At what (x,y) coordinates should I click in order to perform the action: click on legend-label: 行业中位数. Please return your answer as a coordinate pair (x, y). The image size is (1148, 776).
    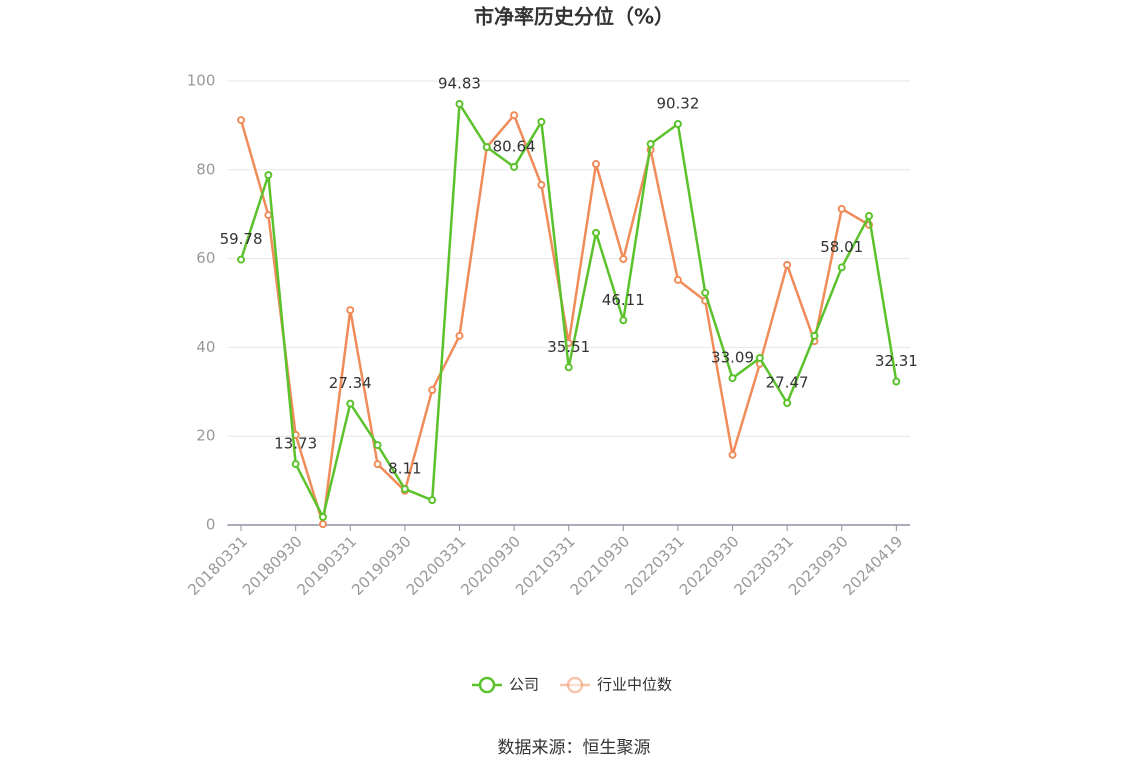
    Looking at the image, I should click on (634, 685).